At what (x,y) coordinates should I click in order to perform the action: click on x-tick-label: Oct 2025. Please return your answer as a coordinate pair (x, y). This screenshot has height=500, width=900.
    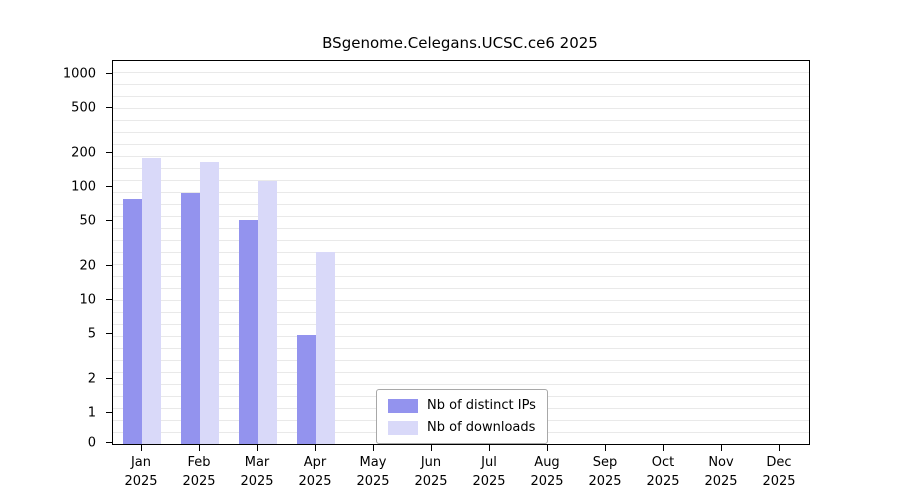
    Looking at the image, I should click on (663, 472).